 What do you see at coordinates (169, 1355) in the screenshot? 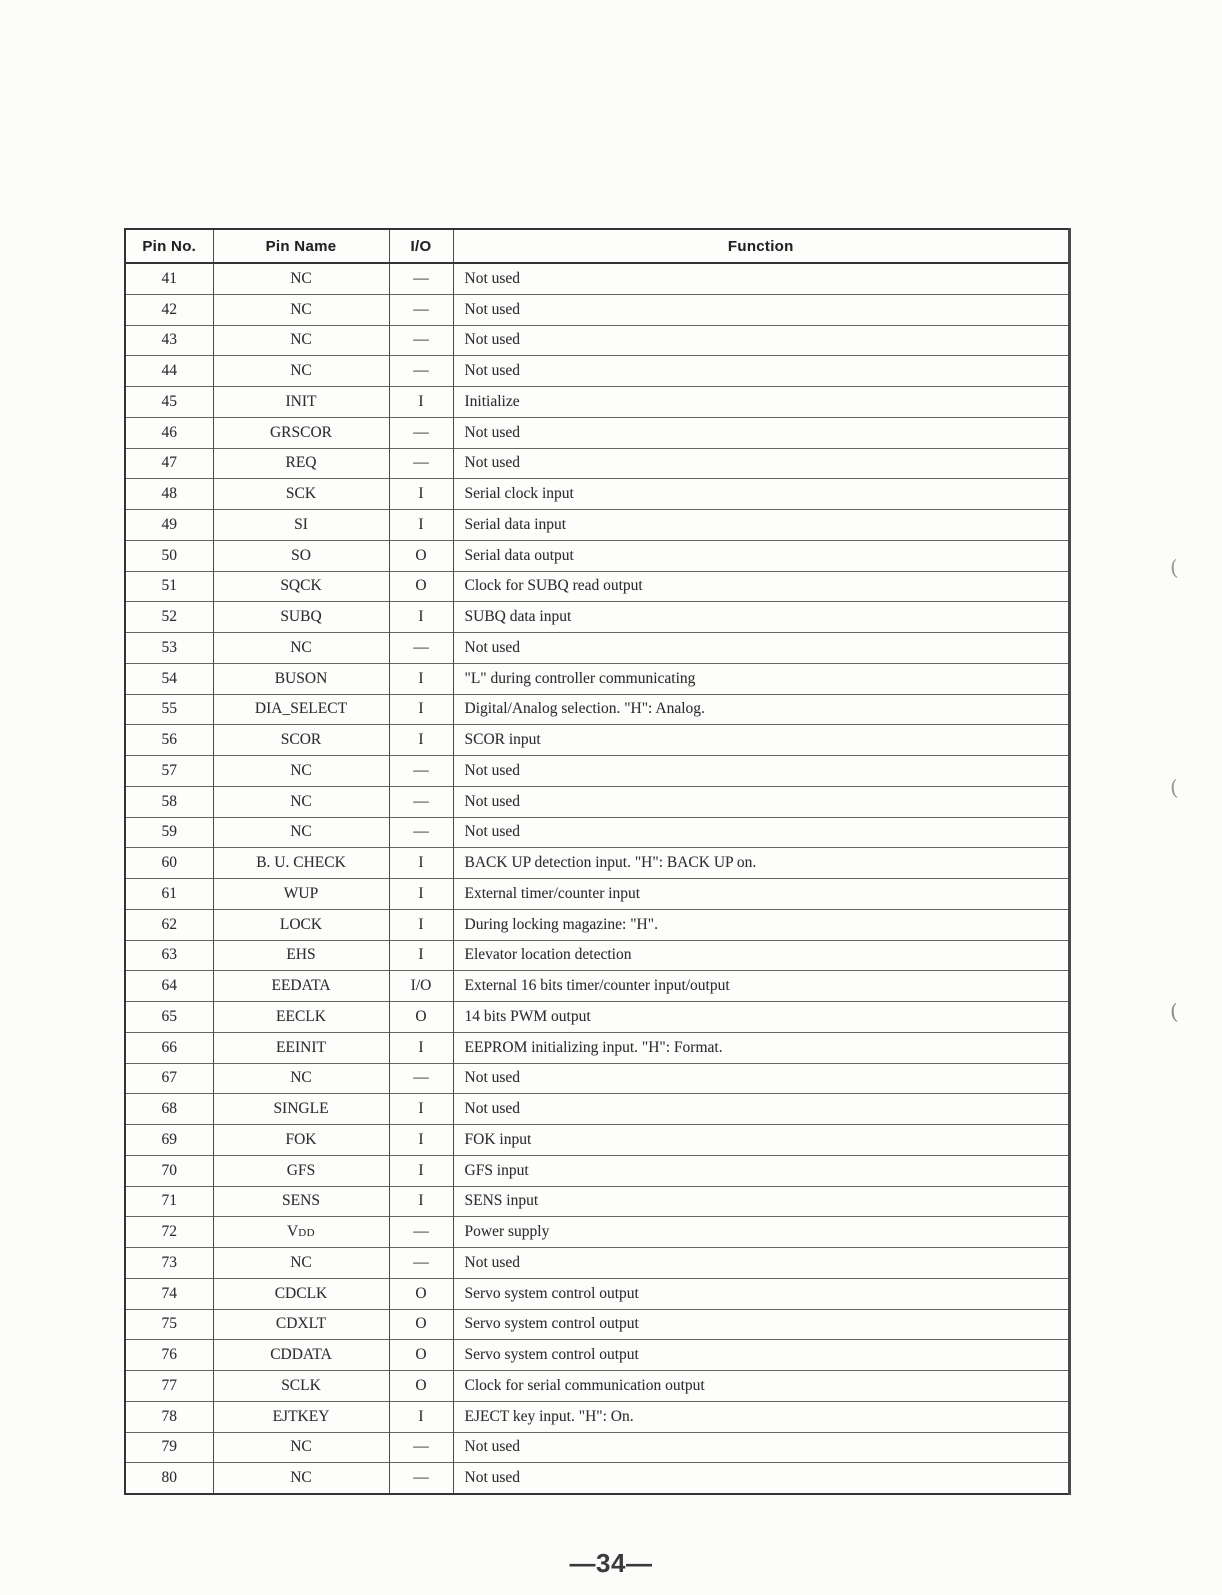
I see `pin-no-cell: 76` at bounding box center [169, 1355].